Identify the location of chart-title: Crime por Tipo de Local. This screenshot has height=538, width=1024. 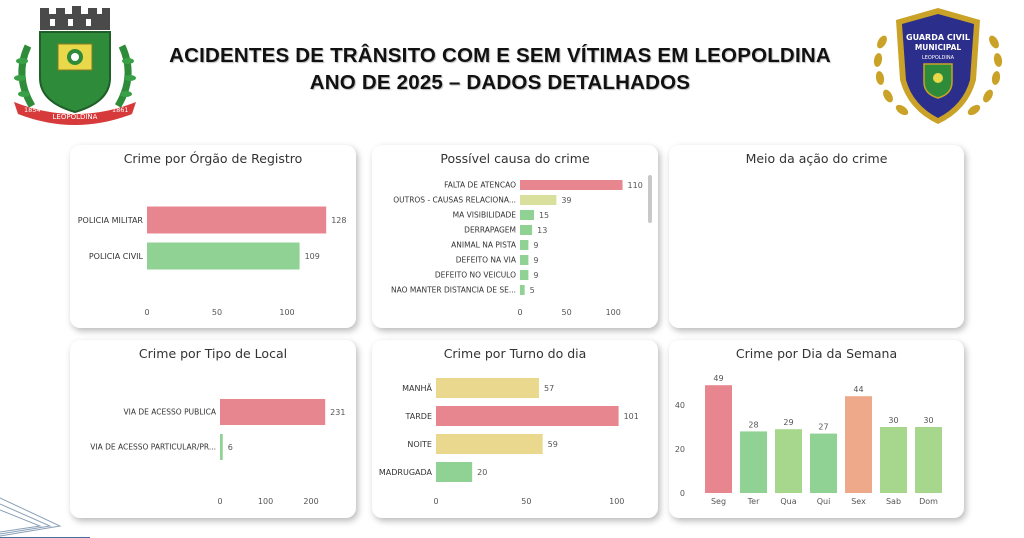
(213, 353).